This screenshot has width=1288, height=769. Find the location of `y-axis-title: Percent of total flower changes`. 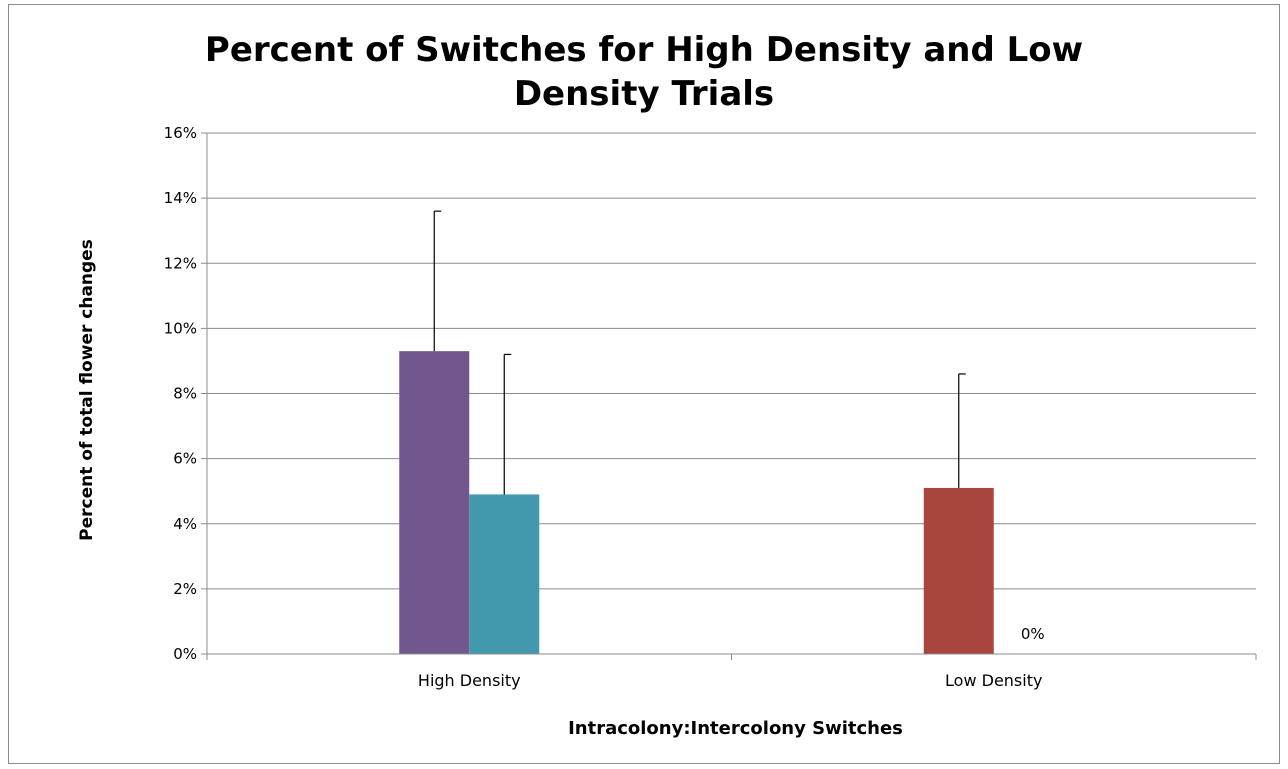

y-axis-title: Percent of total flower changes is located at coordinates (87, 390).